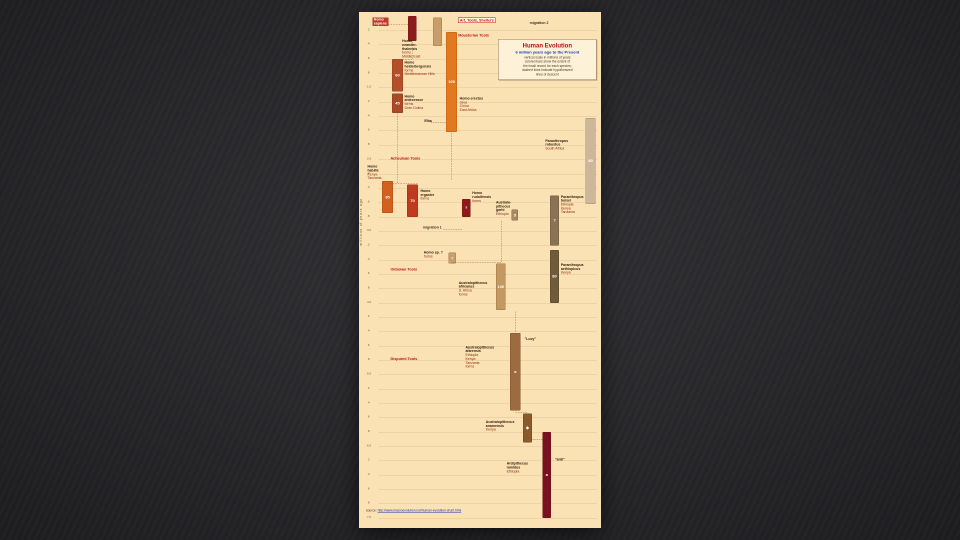 The image size is (960, 540). Describe the element at coordinates (547, 52) in the screenshot. I see `chart-subtitle: 6 million years ago to the Present` at that location.